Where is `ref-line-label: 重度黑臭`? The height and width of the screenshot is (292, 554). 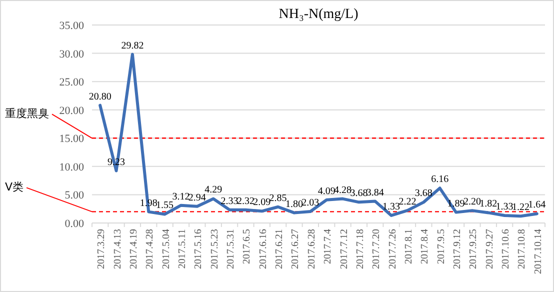
ref-line-label: 重度黑臭 is located at coordinates (27, 113).